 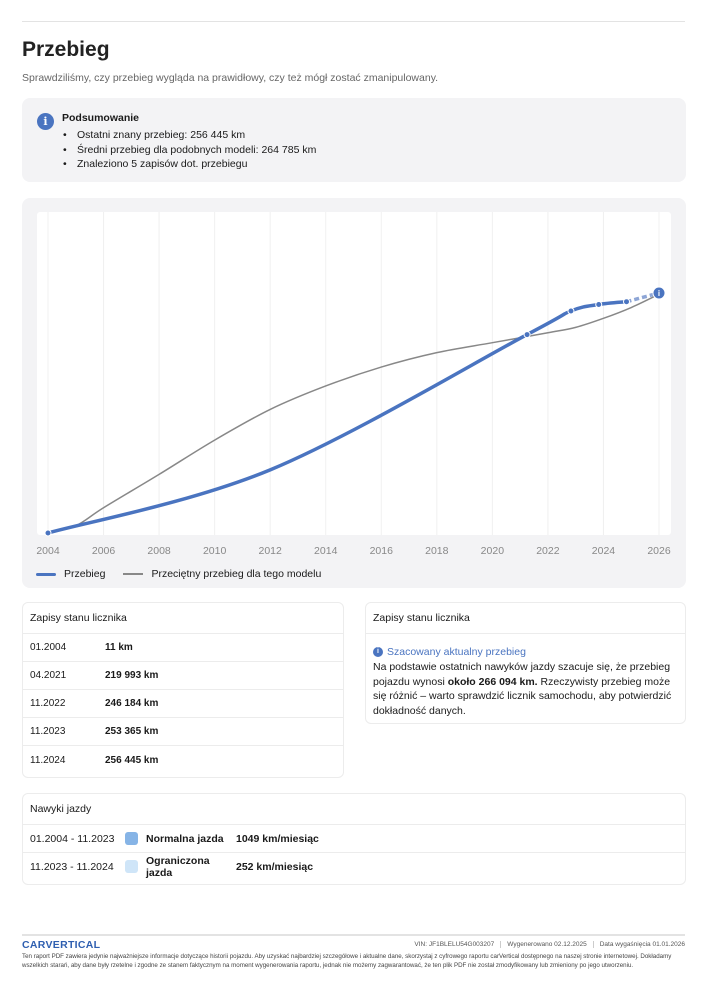 I want to click on habit-rate: 252 km/miesiąc, so click(x=275, y=866).